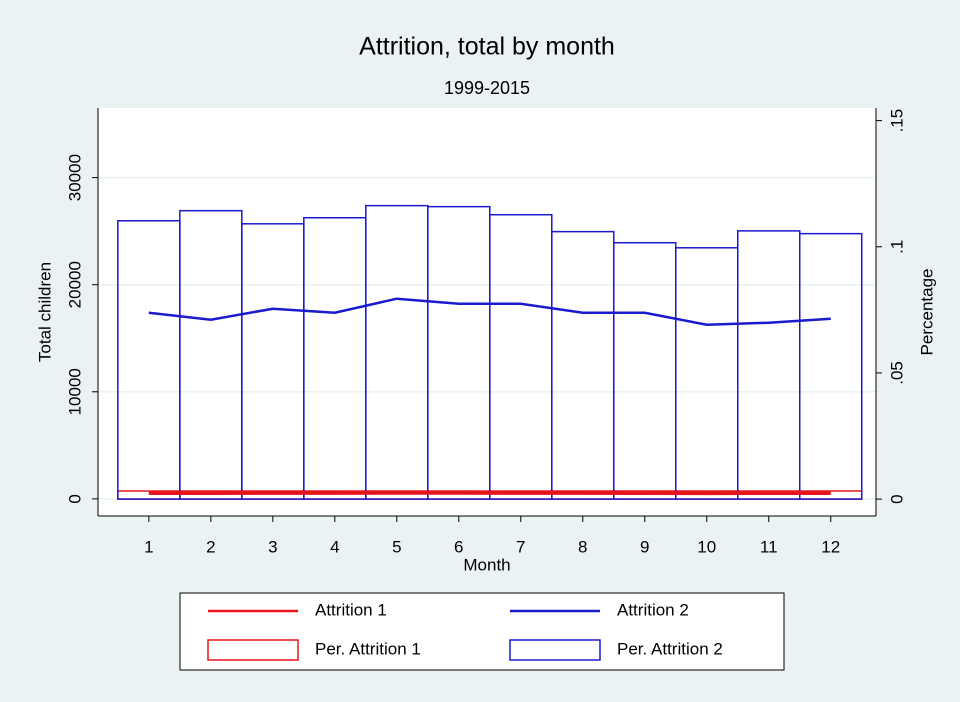  What do you see at coordinates (74, 391) in the screenshot?
I see `y-tick-label: 10000` at bounding box center [74, 391].